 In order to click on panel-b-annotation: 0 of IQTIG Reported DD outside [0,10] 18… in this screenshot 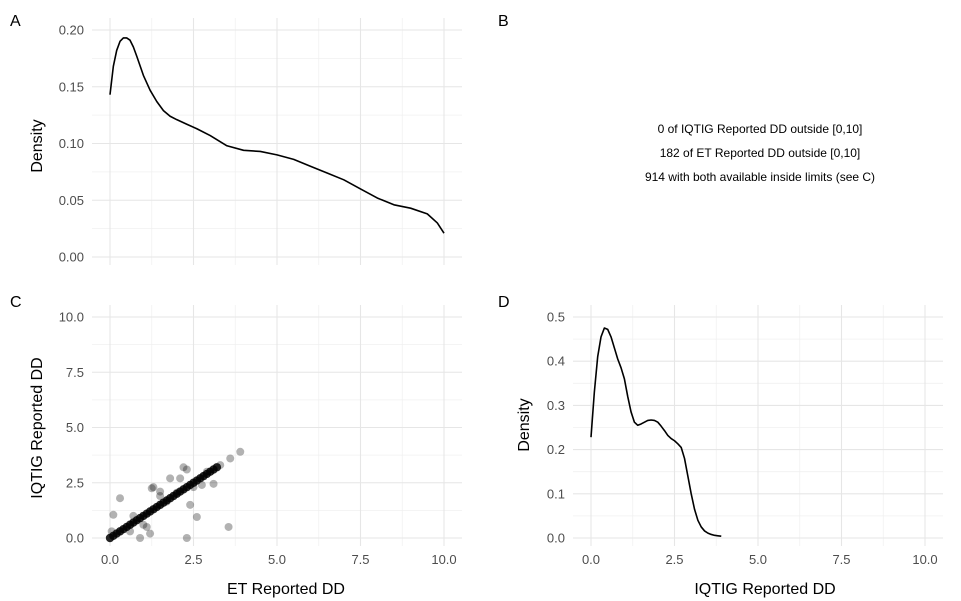, I will do `click(760, 153)`.